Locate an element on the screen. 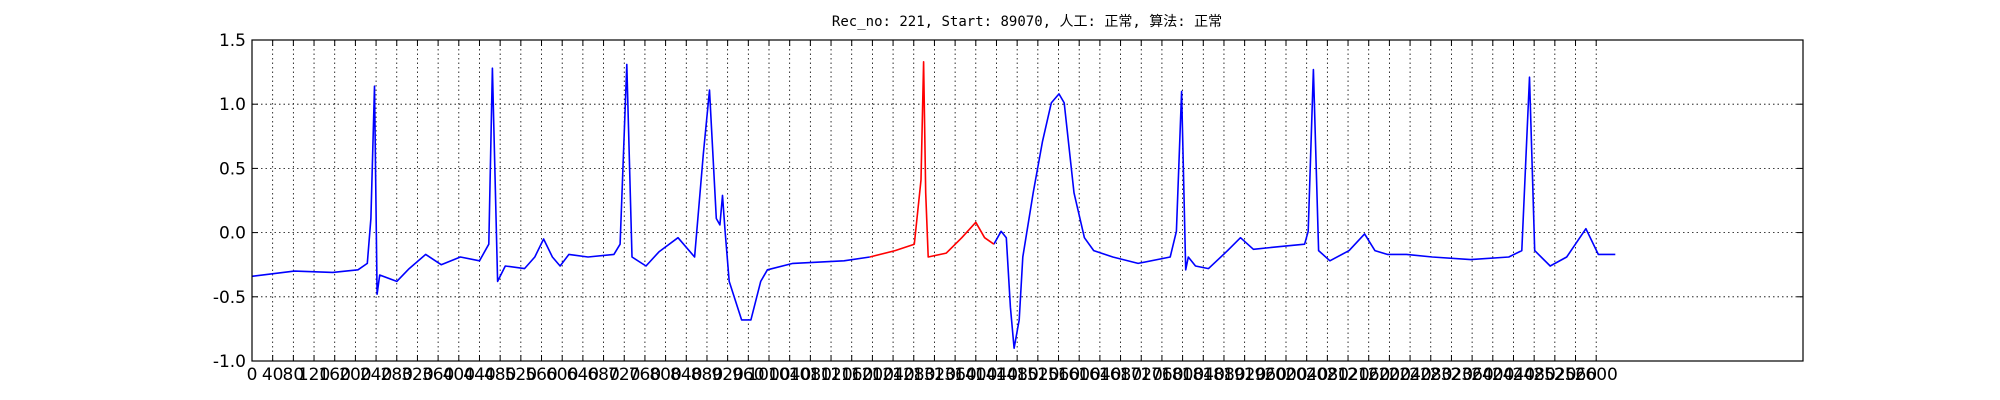  x-tick-label: 2120 is located at coordinates (1347, 375).